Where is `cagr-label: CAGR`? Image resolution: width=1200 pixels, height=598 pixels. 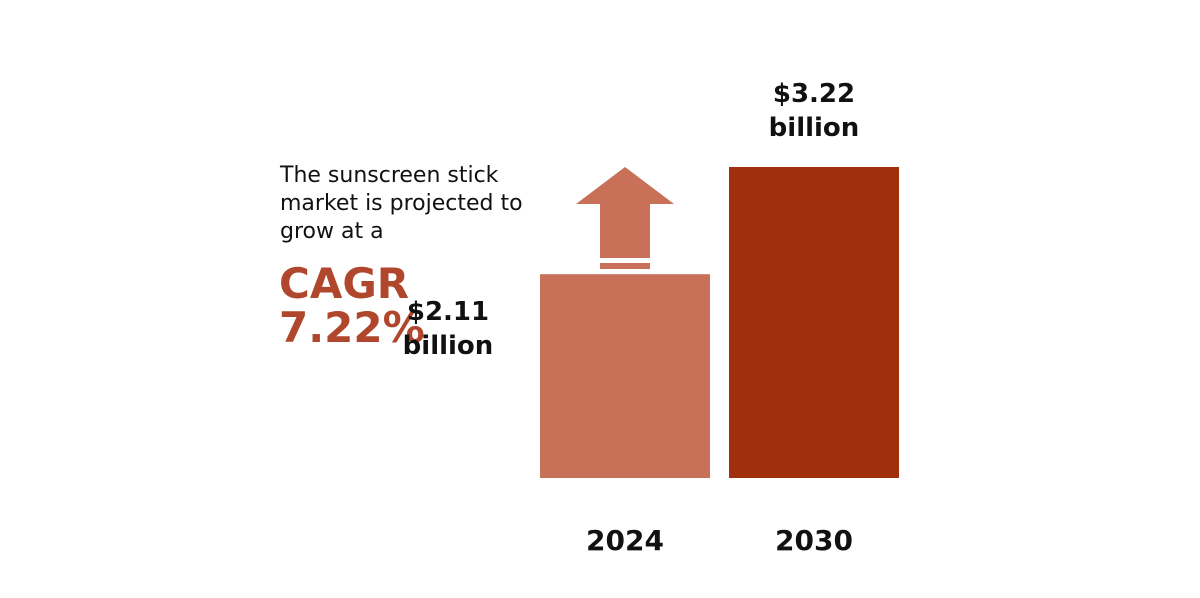
cagr-label: CAGR is located at coordinates (344, 283).